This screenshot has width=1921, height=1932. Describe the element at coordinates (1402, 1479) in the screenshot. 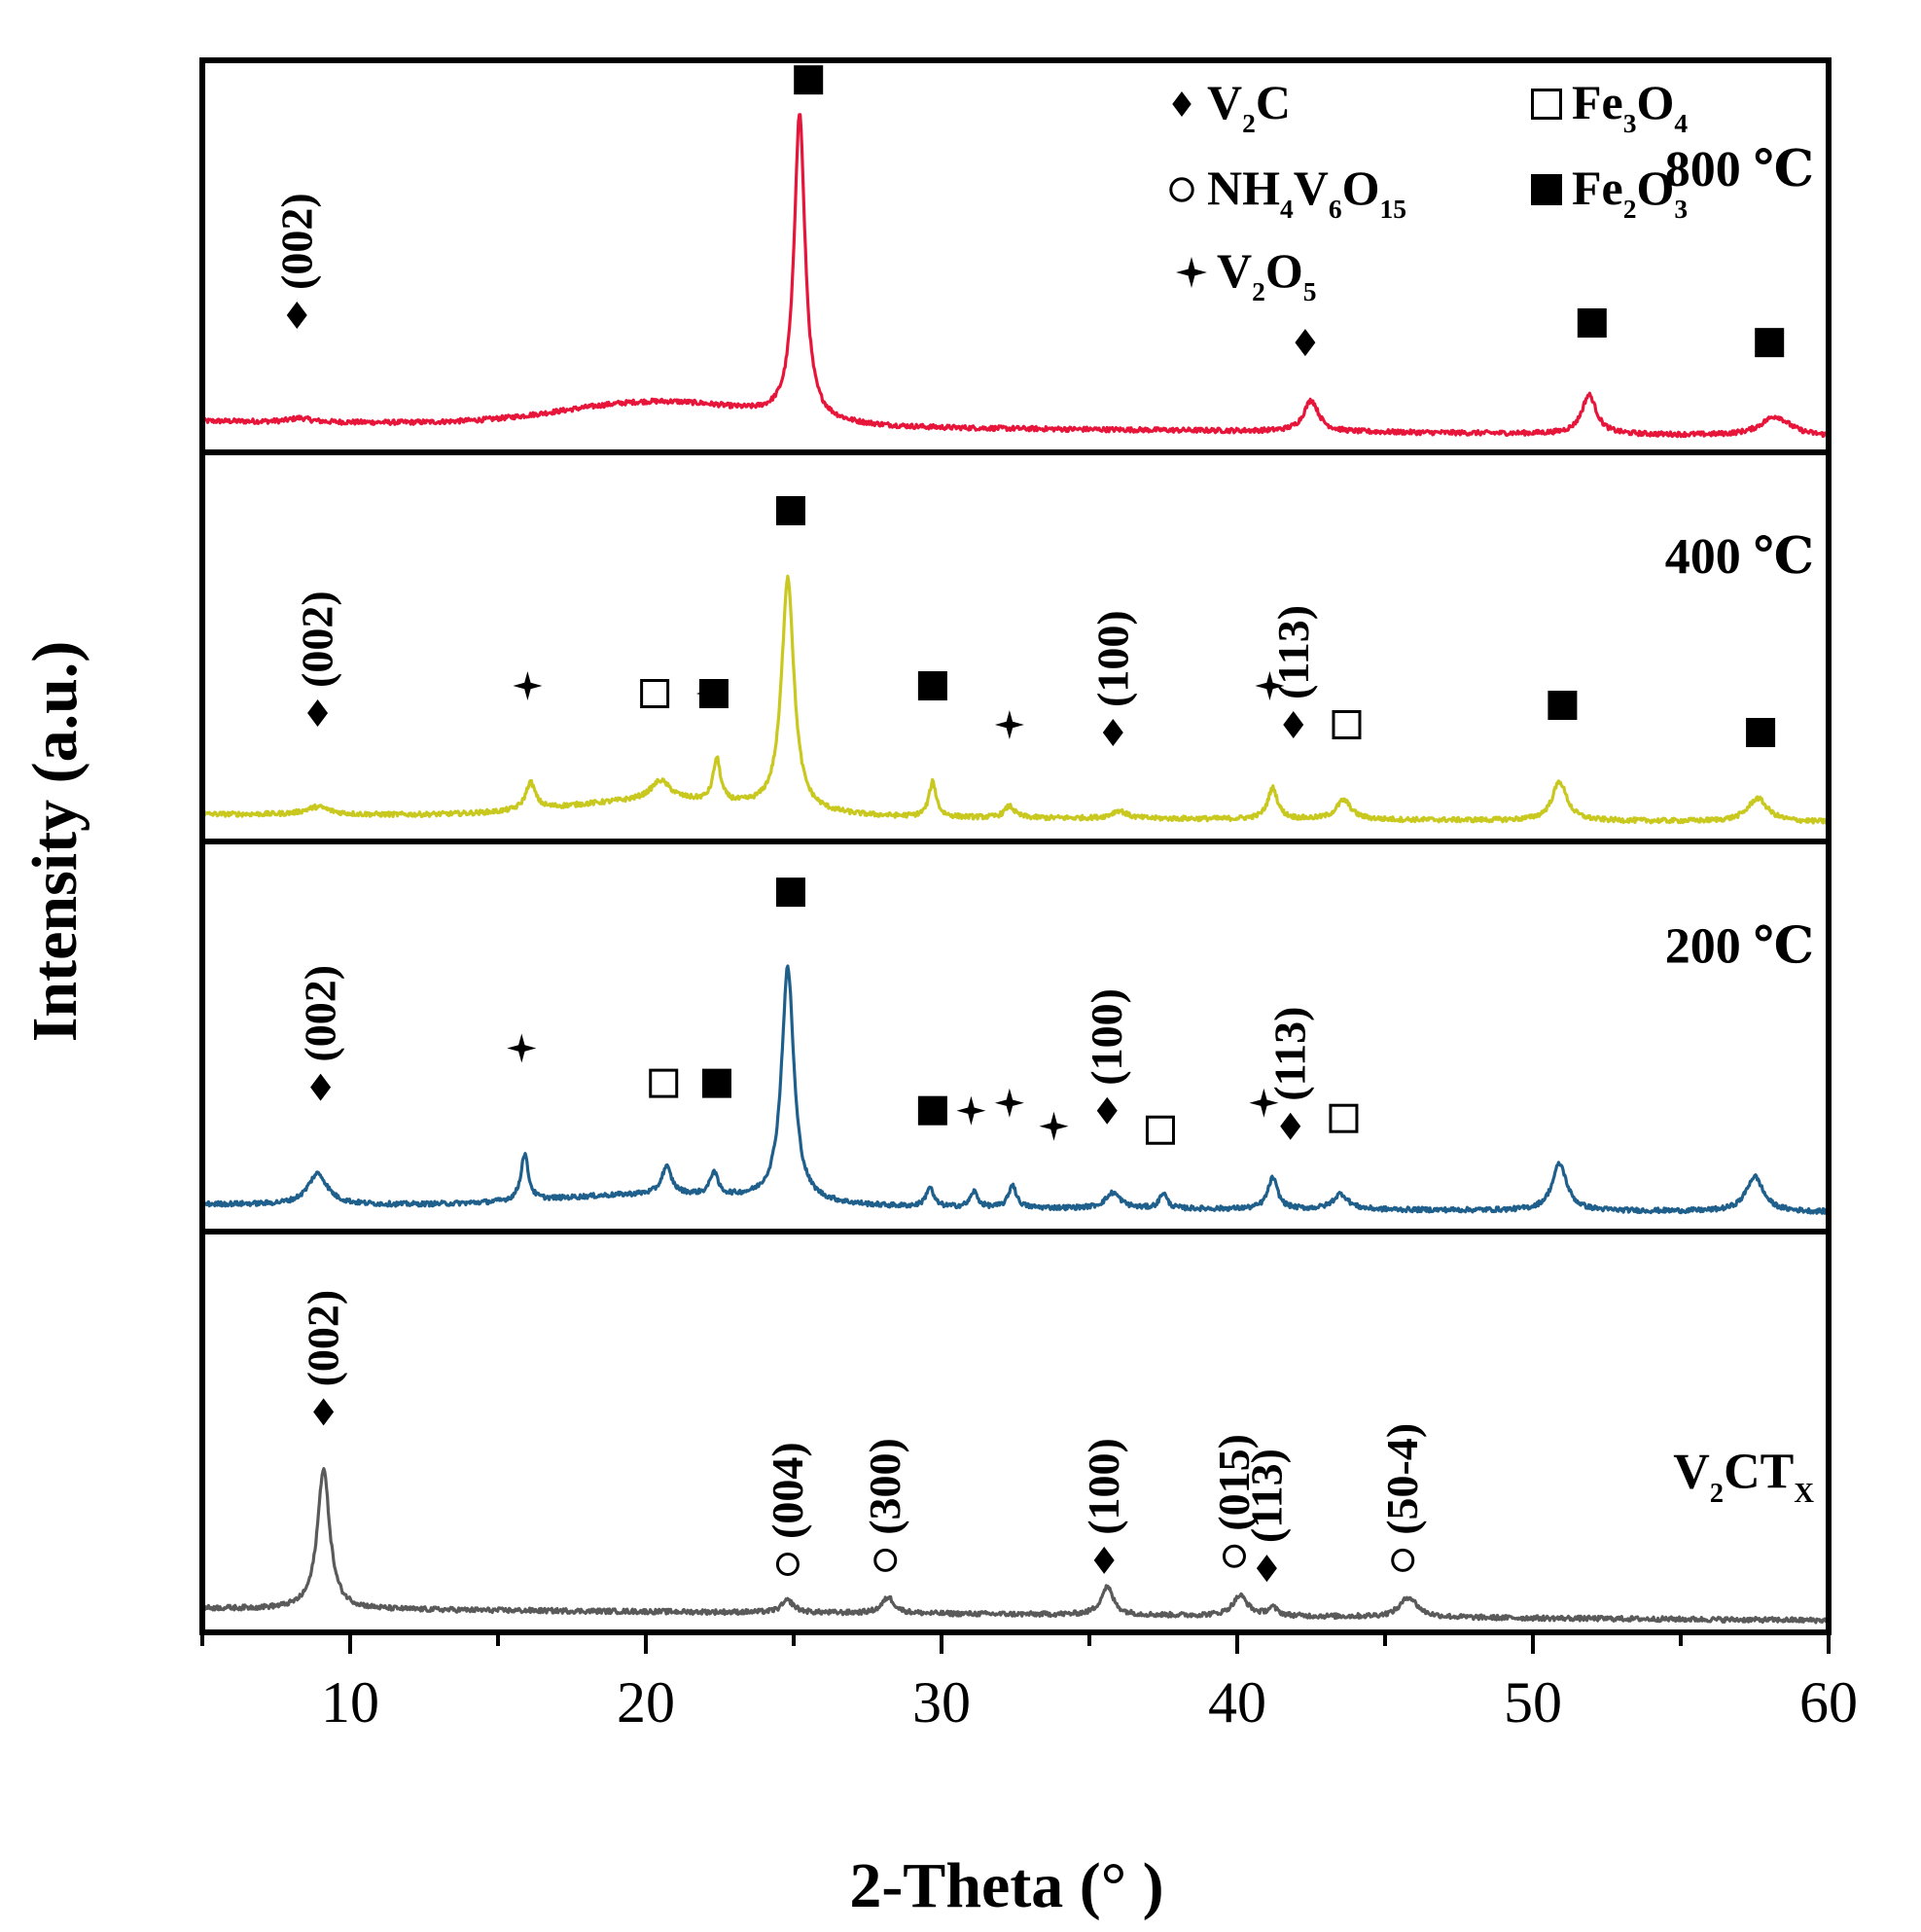

I see `peak-label-3-6: (50-4)` at that location.